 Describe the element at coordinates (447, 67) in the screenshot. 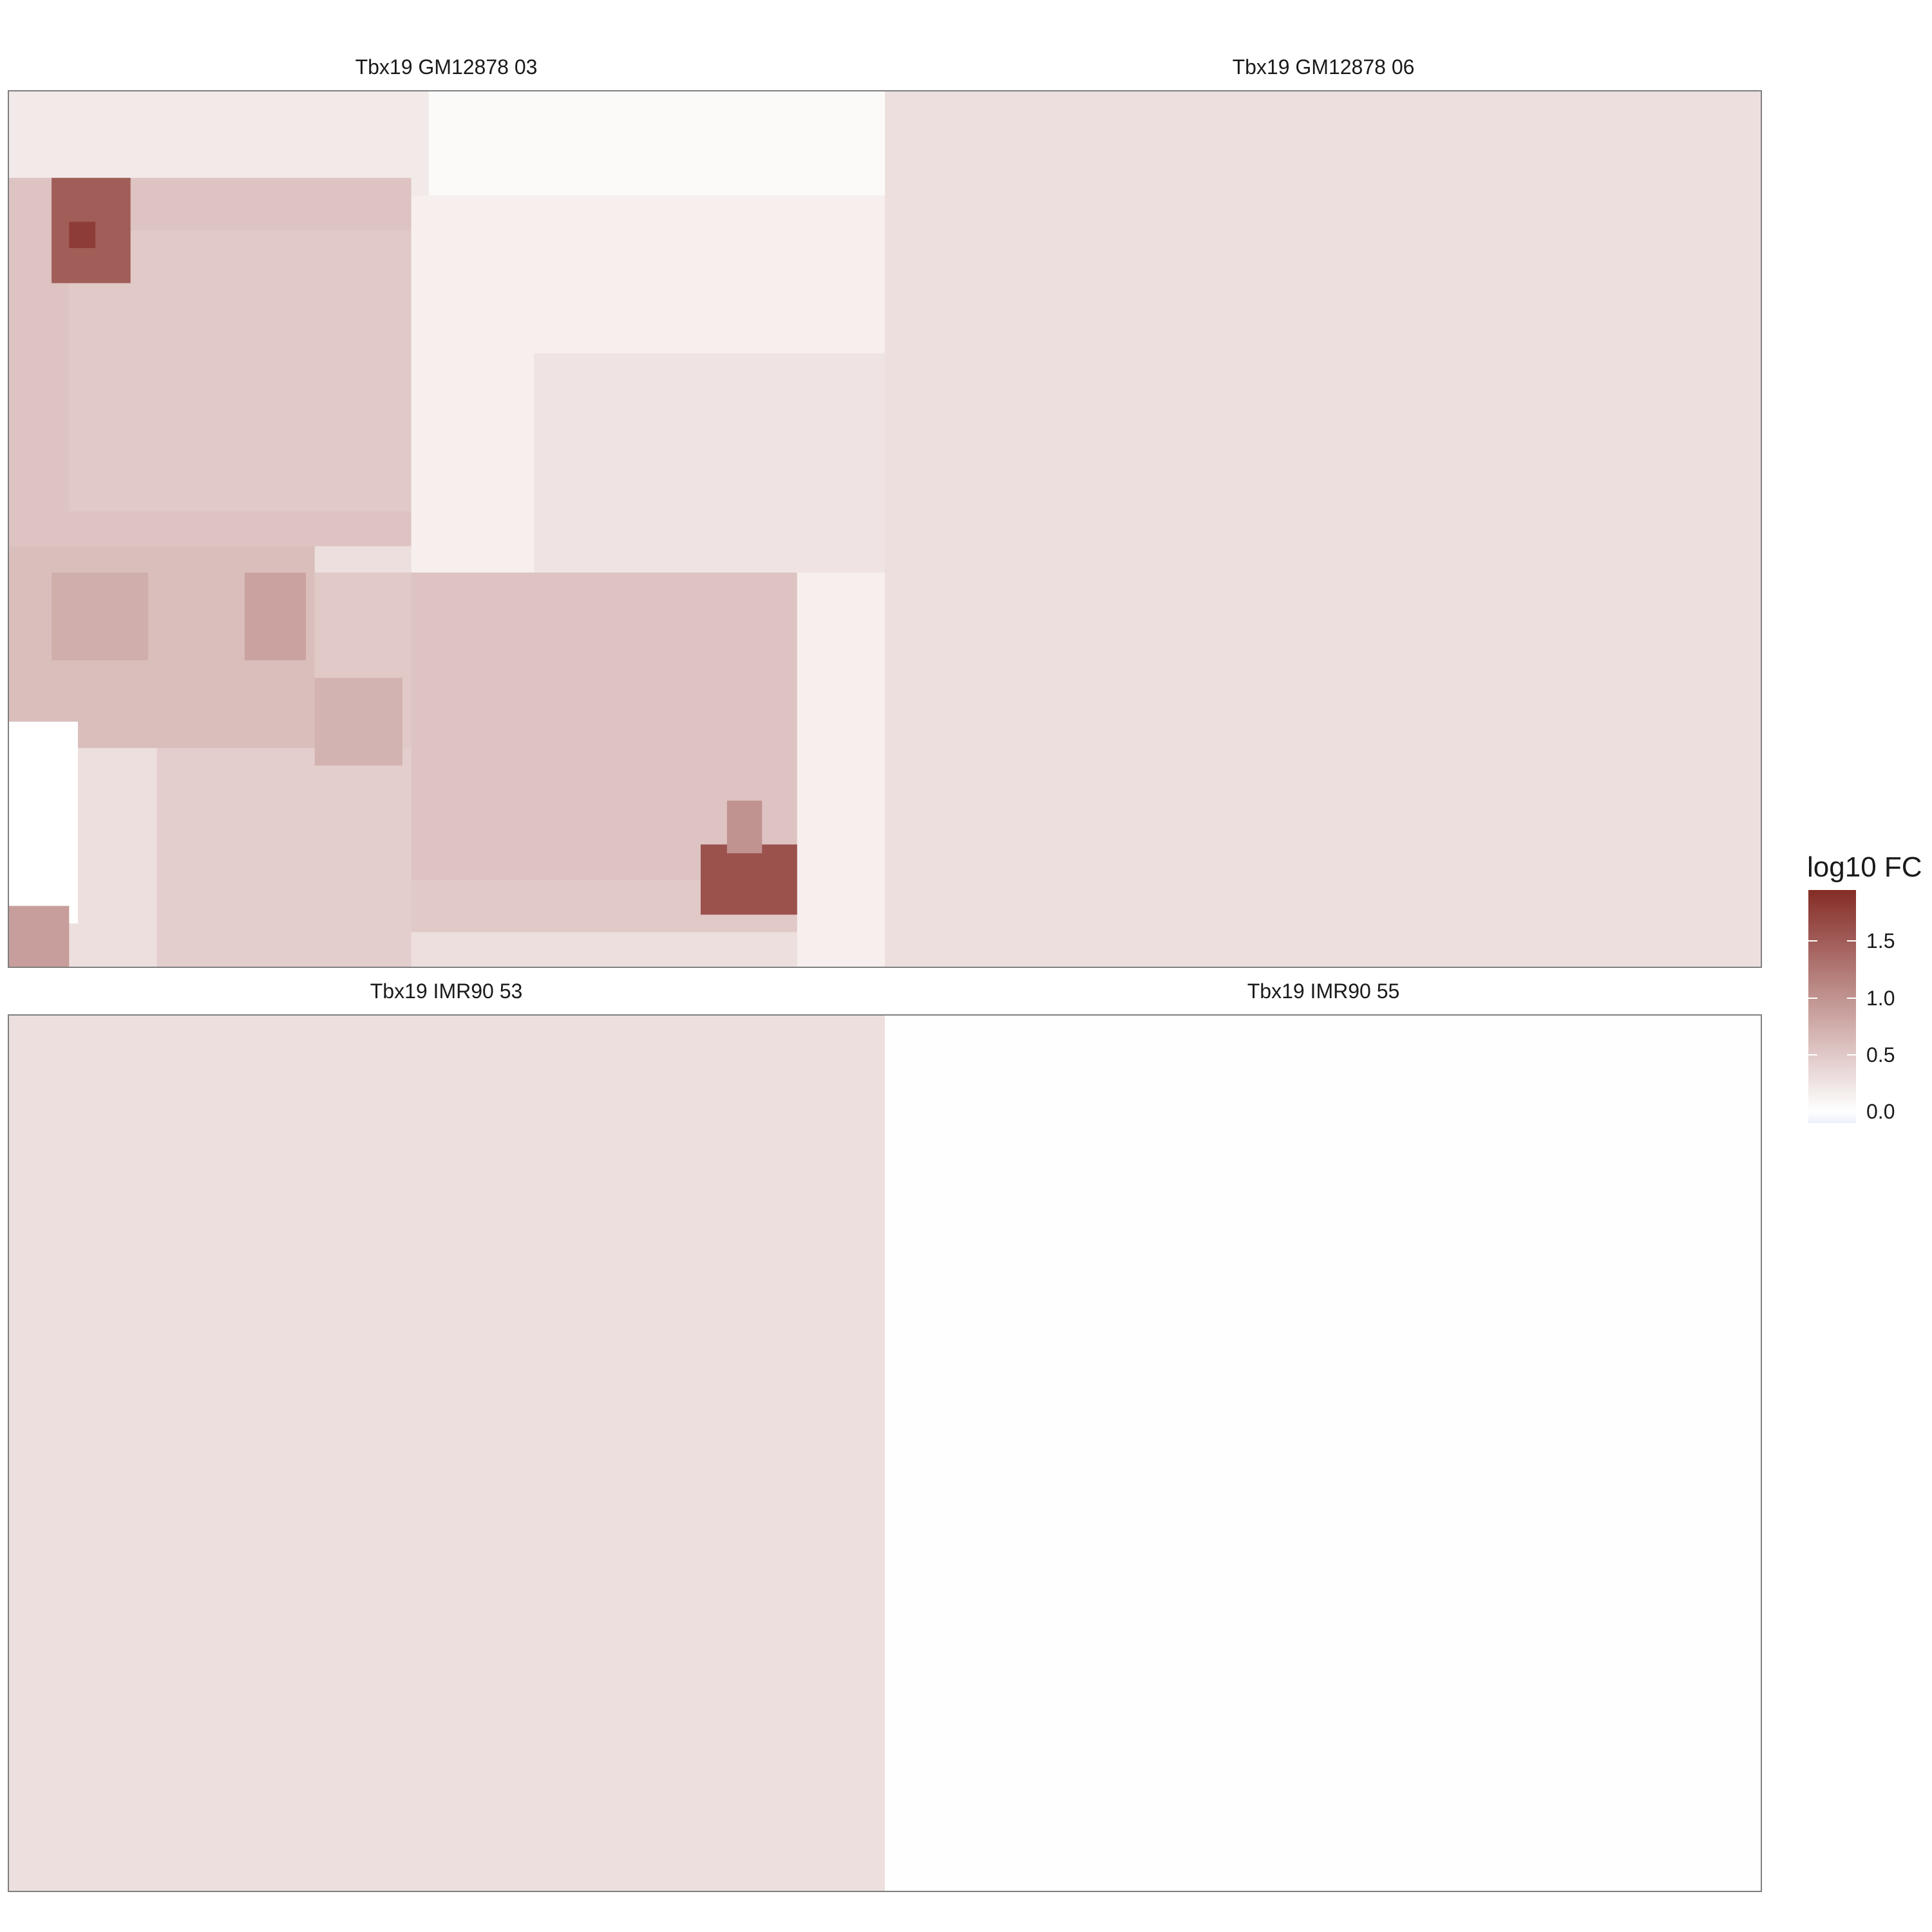

I see `panel-title-gm12878-03: Tbx19 GM12878 03` at that location.